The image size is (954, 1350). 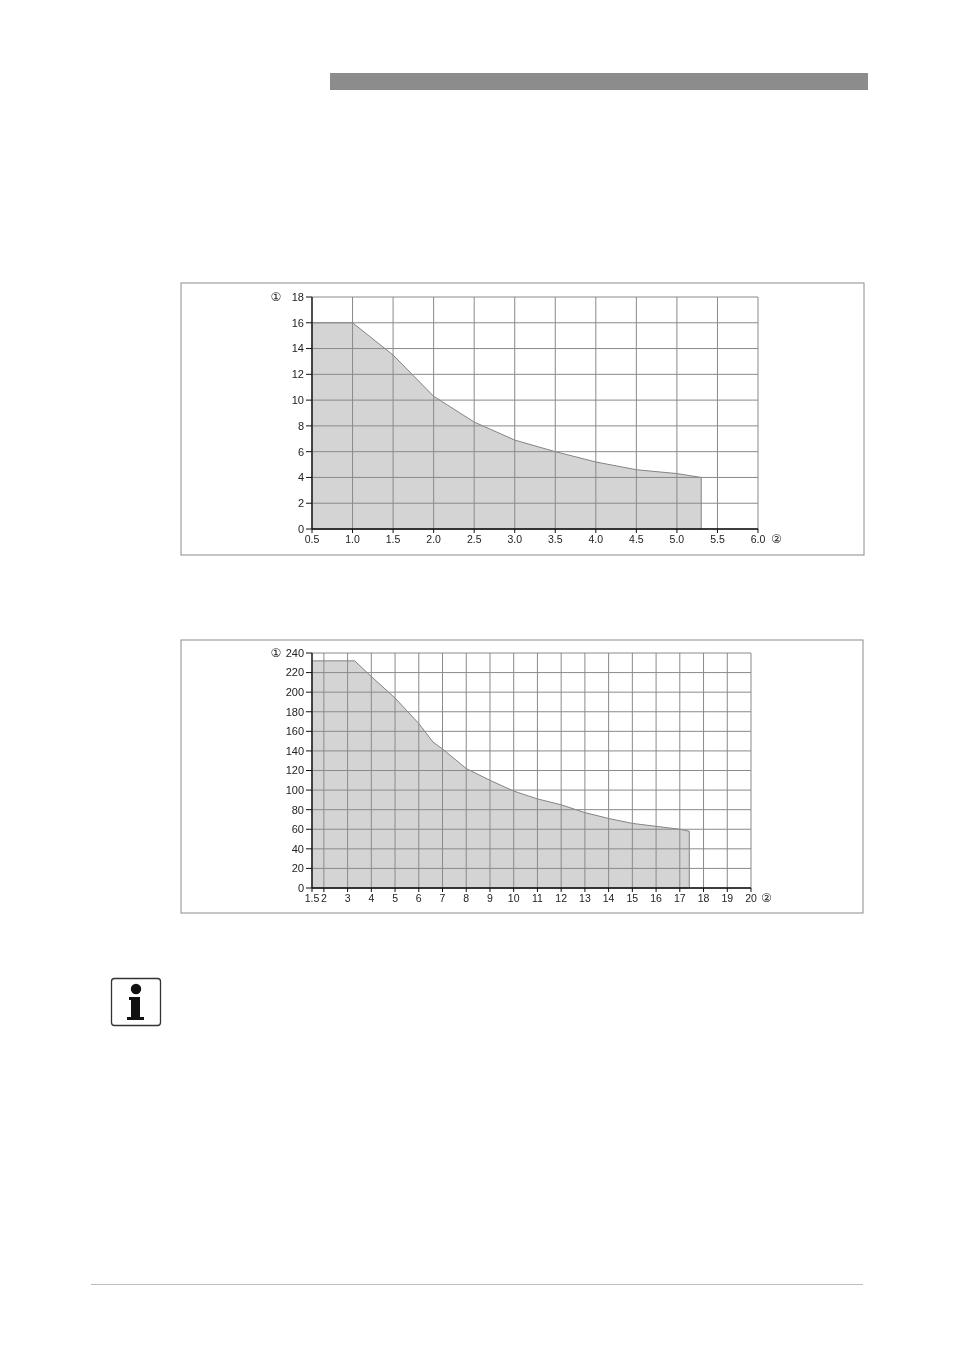 What do you see at coordinates (442, 898) in the screenshot?
I see `x-tick-label: 7` at bounding box center [442, 898].